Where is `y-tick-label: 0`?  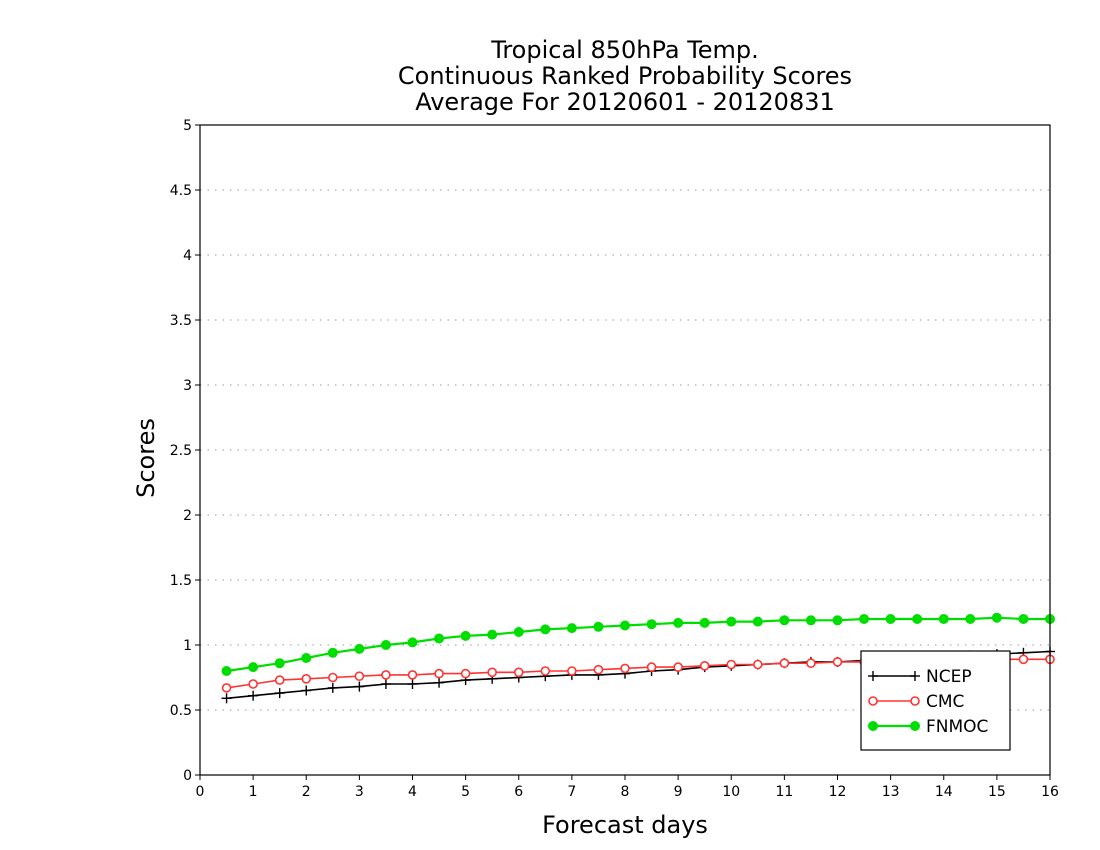 y-tick-label: 0 is located at coordinates (187, 776).